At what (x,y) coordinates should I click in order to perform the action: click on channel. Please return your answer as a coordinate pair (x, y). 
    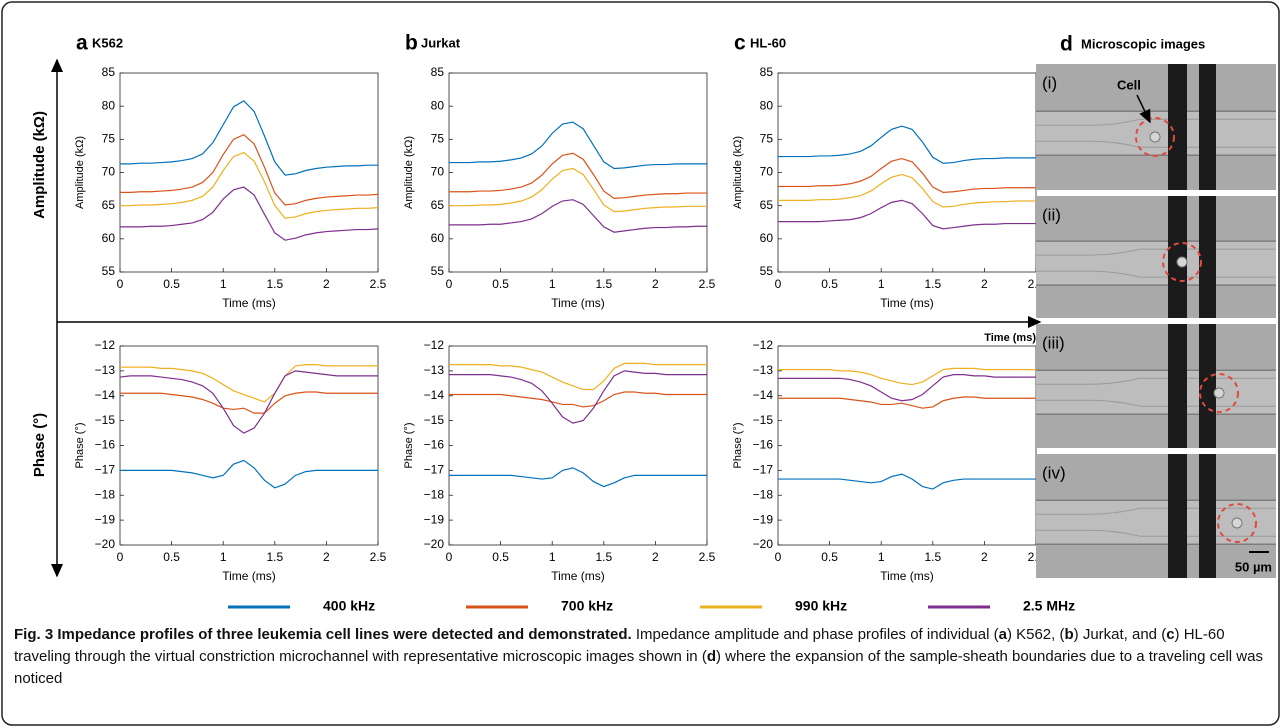
    Looking at the image, I should click on (1156, 263).